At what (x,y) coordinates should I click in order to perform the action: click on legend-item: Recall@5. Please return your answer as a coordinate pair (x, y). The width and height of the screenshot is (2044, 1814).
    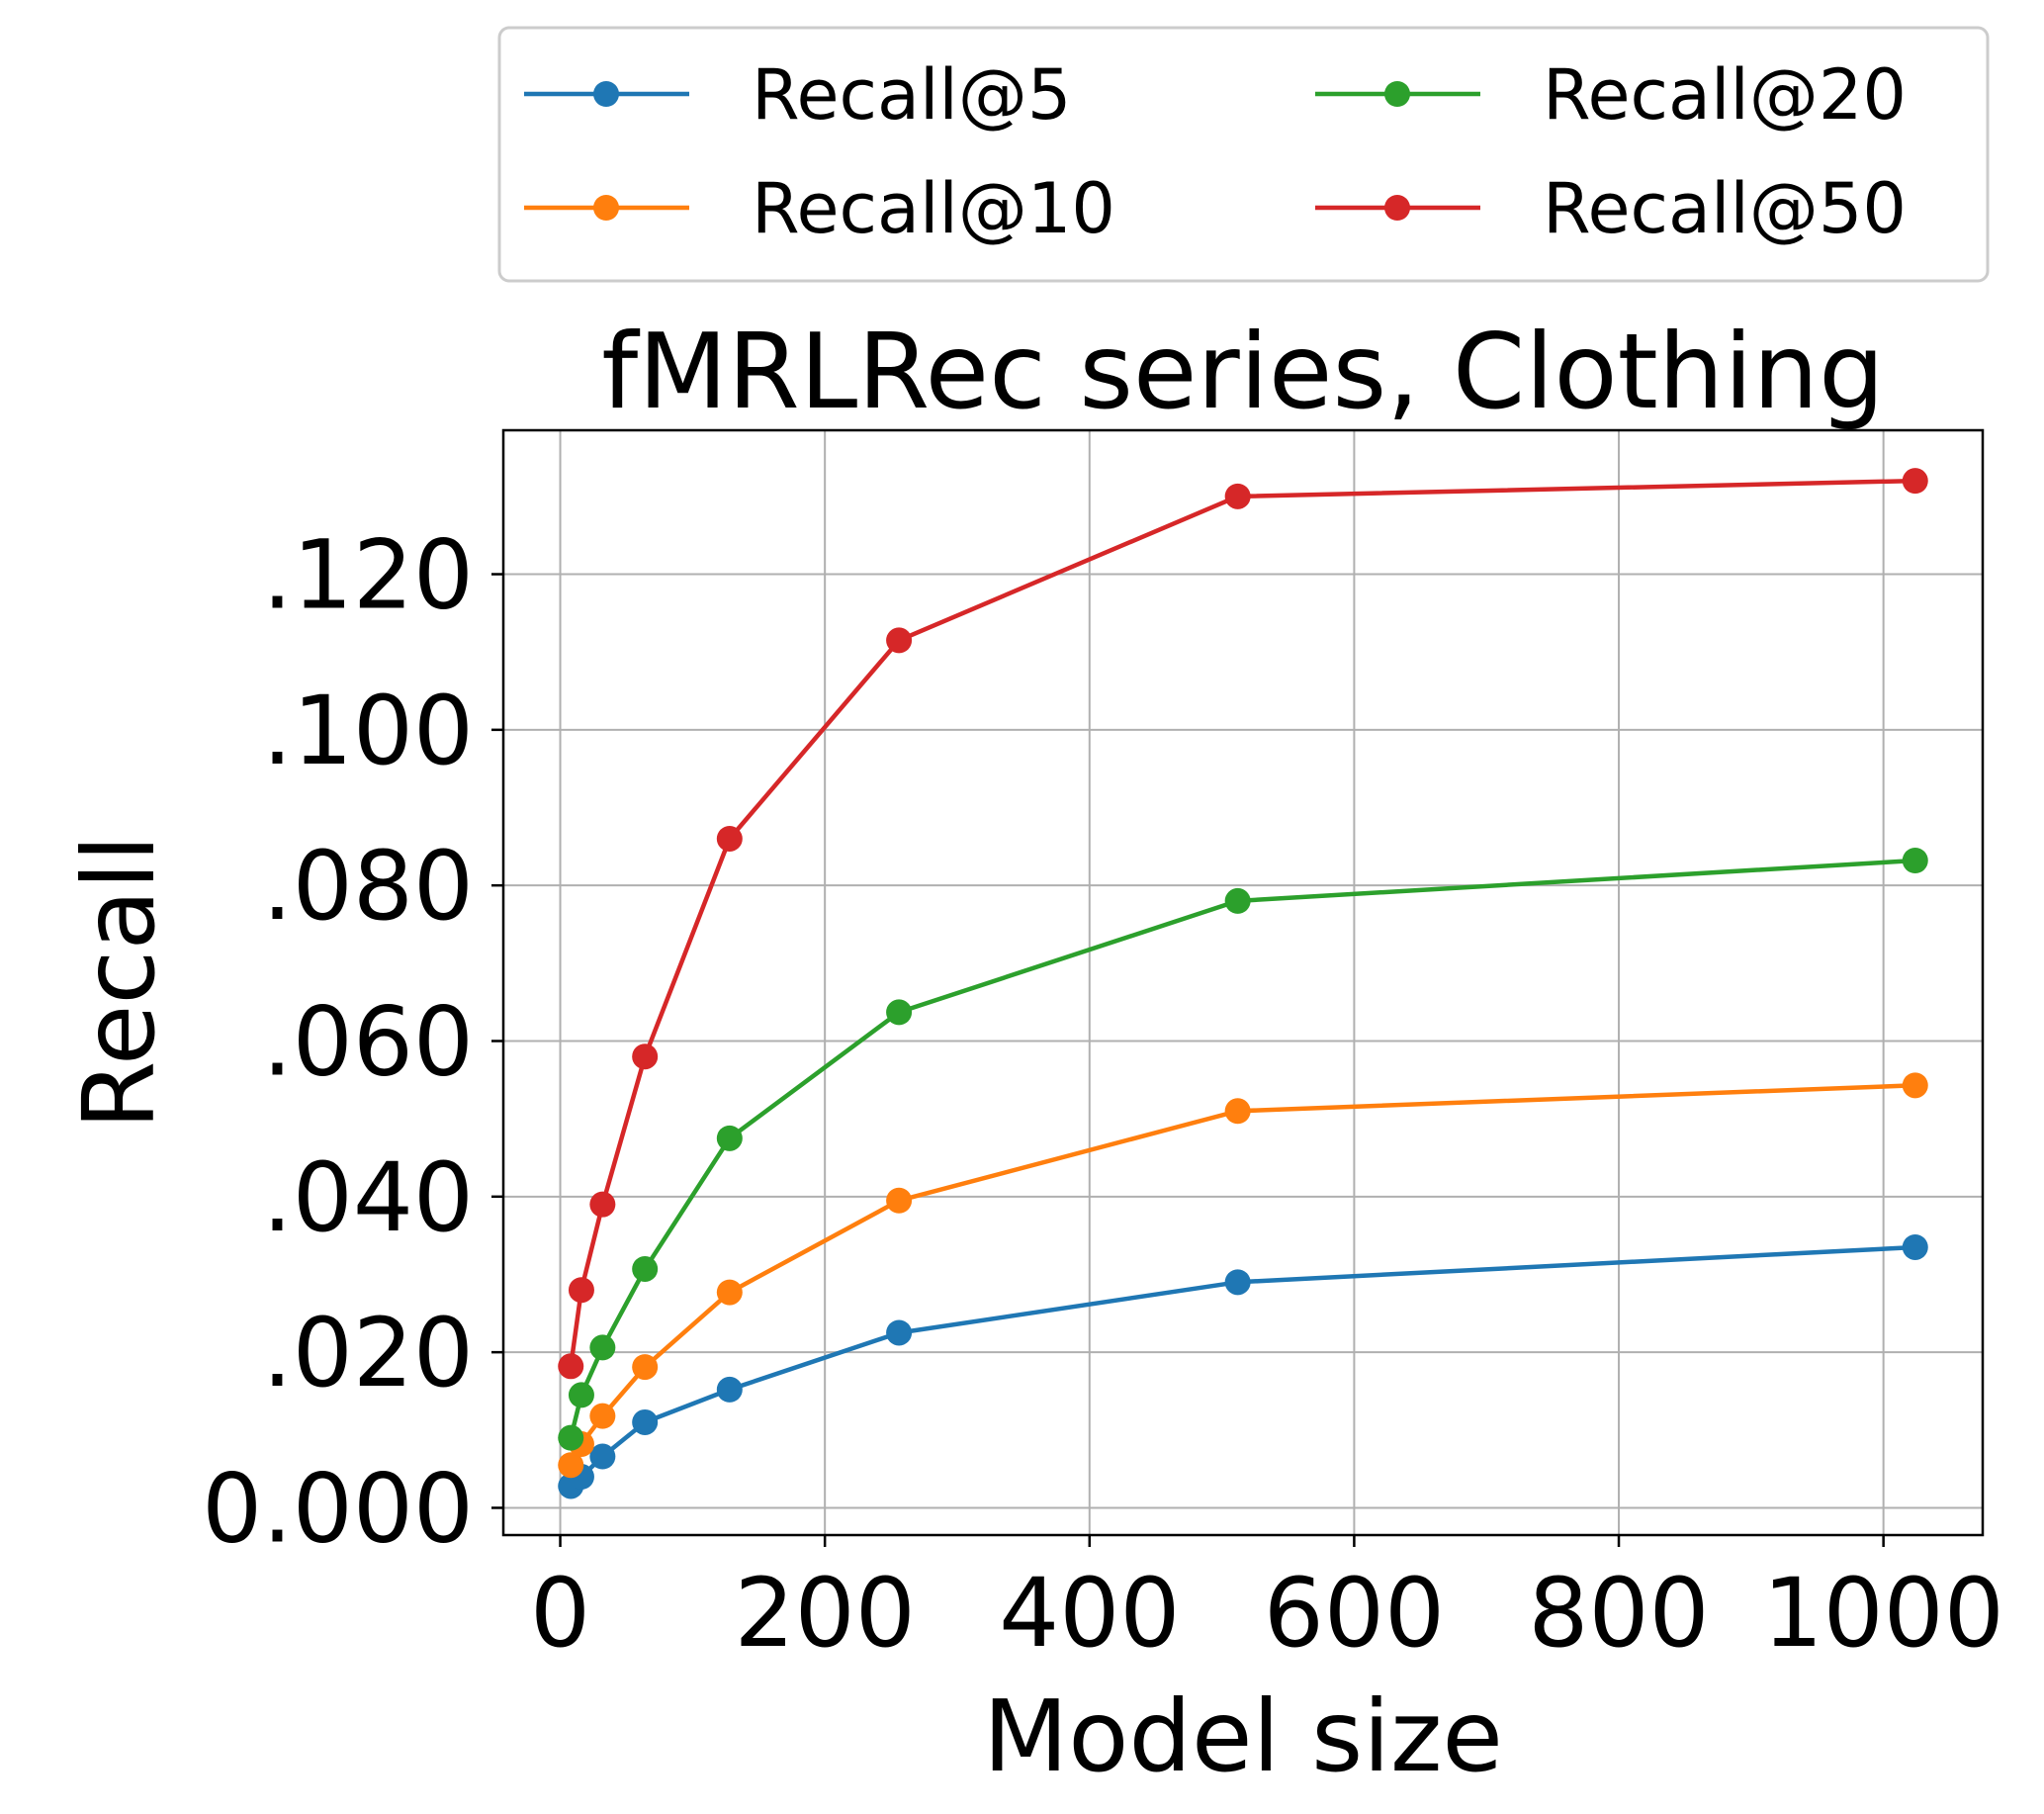
    Looking at the image, I should click on (797, 95).